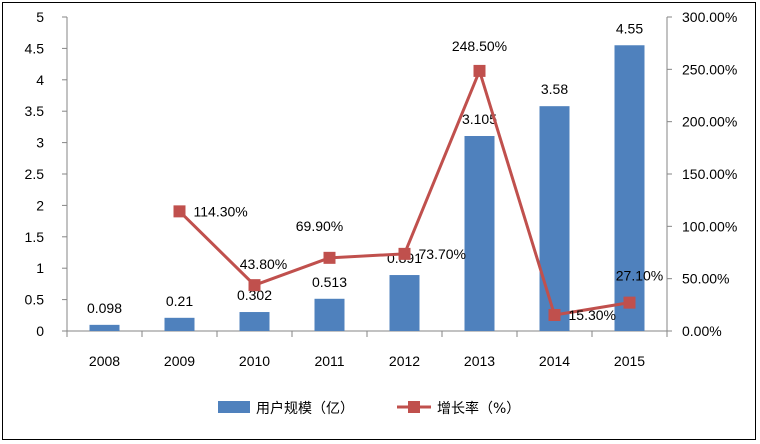 The height and width of the screenshot is (444, 760). Describe the element at coordinates (254, 361) in the screenshot. I see `x-tick-label: 2010` at that location.